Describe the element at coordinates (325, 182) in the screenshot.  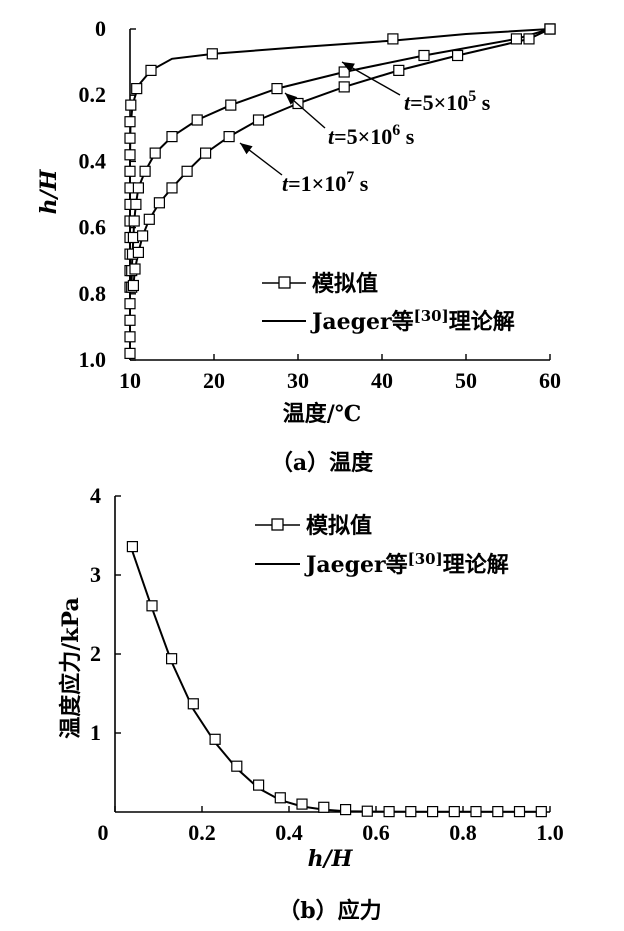
I see `annotation-t-1e7: t=1×107 s` at that location.